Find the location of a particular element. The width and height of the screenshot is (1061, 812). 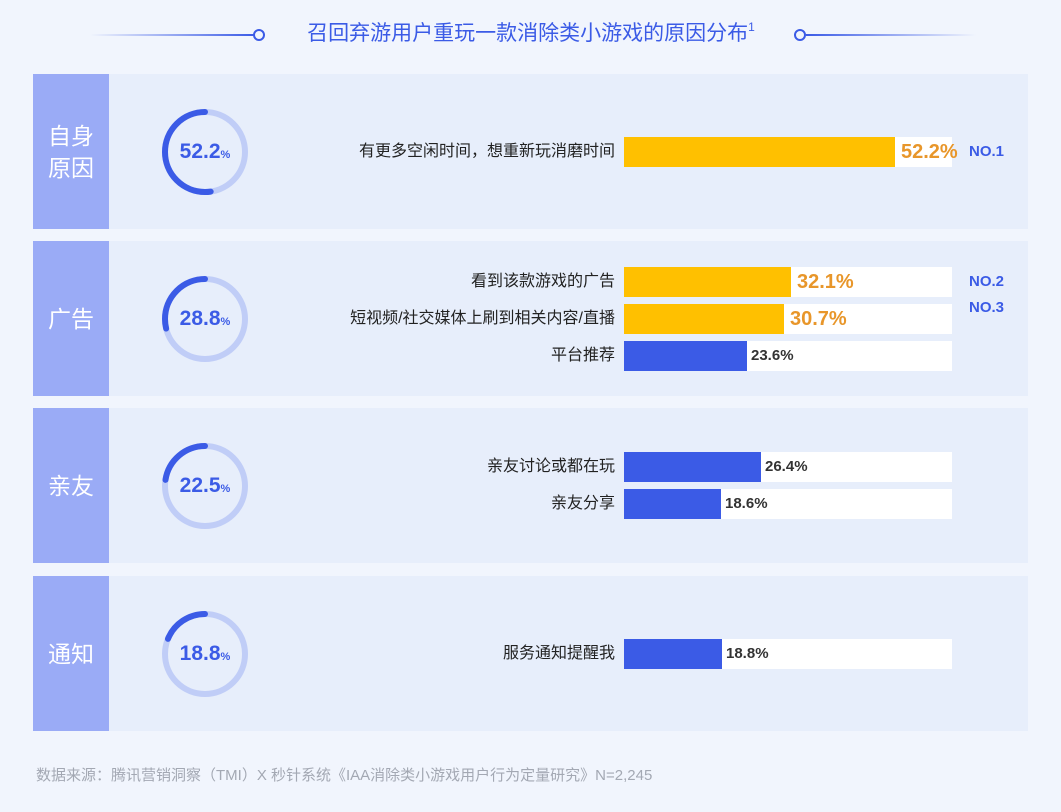

bar-track: 23.6% is located at coordinates (788, 356).